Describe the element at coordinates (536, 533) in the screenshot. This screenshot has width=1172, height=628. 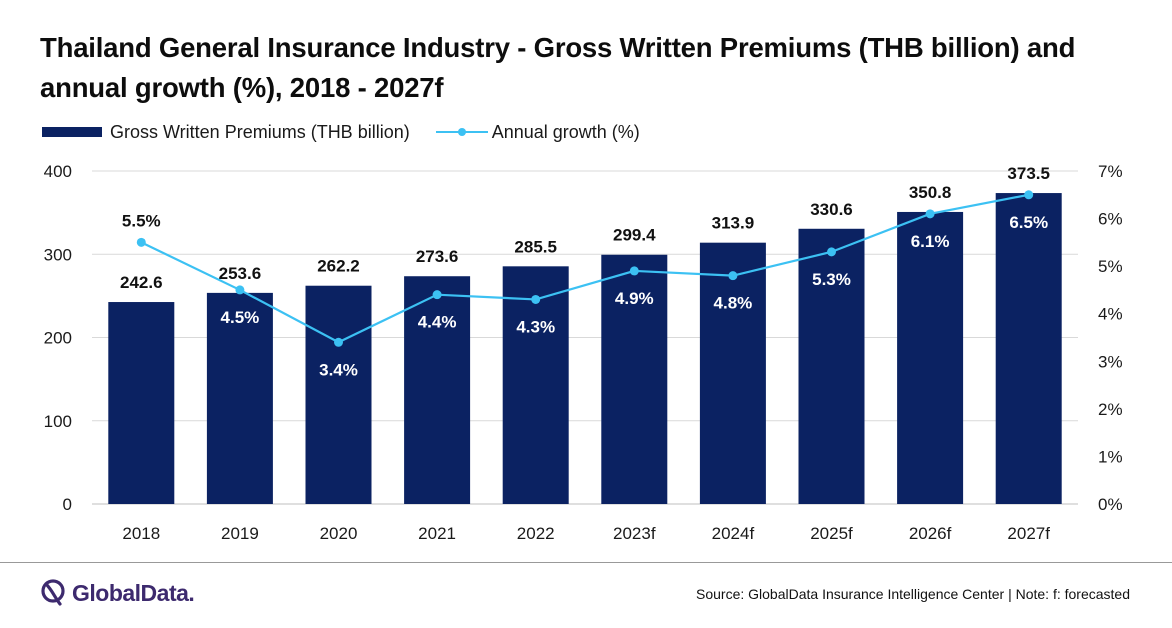
I see `x-tick-label: 2022` at that location.